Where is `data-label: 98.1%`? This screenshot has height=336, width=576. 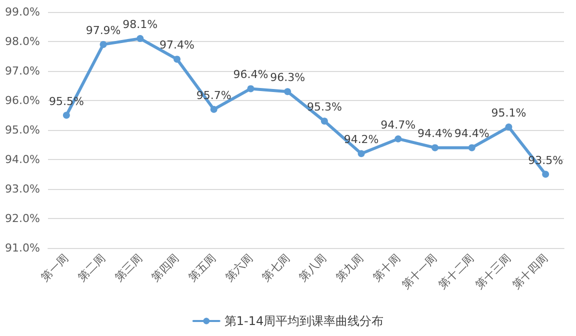 data-label: 98.1% is located at coordinates (140, 25).